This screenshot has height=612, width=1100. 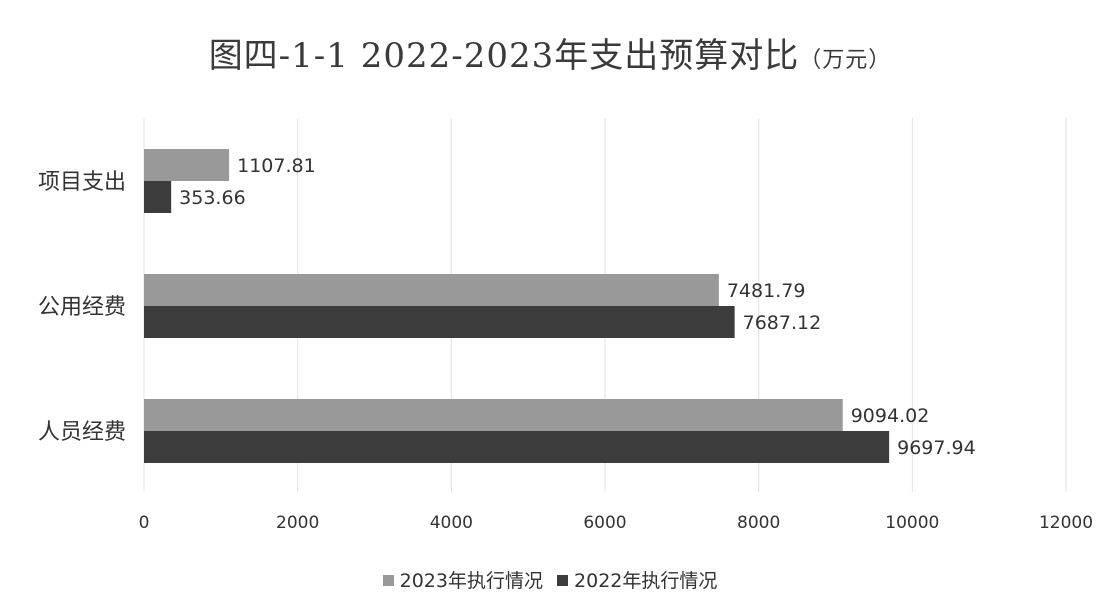 What do you see at coordinates (604, 523) in the screenshot?
I see `x-tick-label: 6000` at bounding box center [604, 523].